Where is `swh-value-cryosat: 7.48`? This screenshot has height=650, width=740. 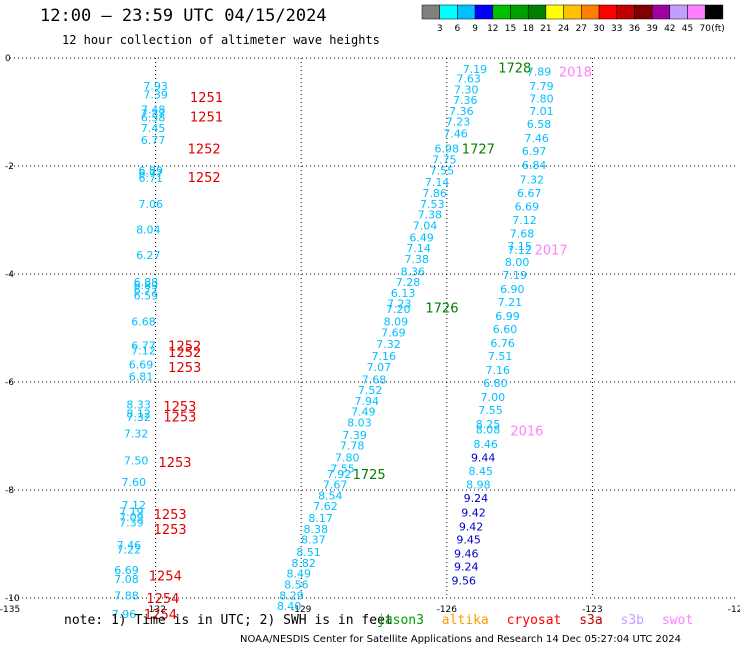
swh-value-cryosat: 7.48 is located at coordinates (153, 109).